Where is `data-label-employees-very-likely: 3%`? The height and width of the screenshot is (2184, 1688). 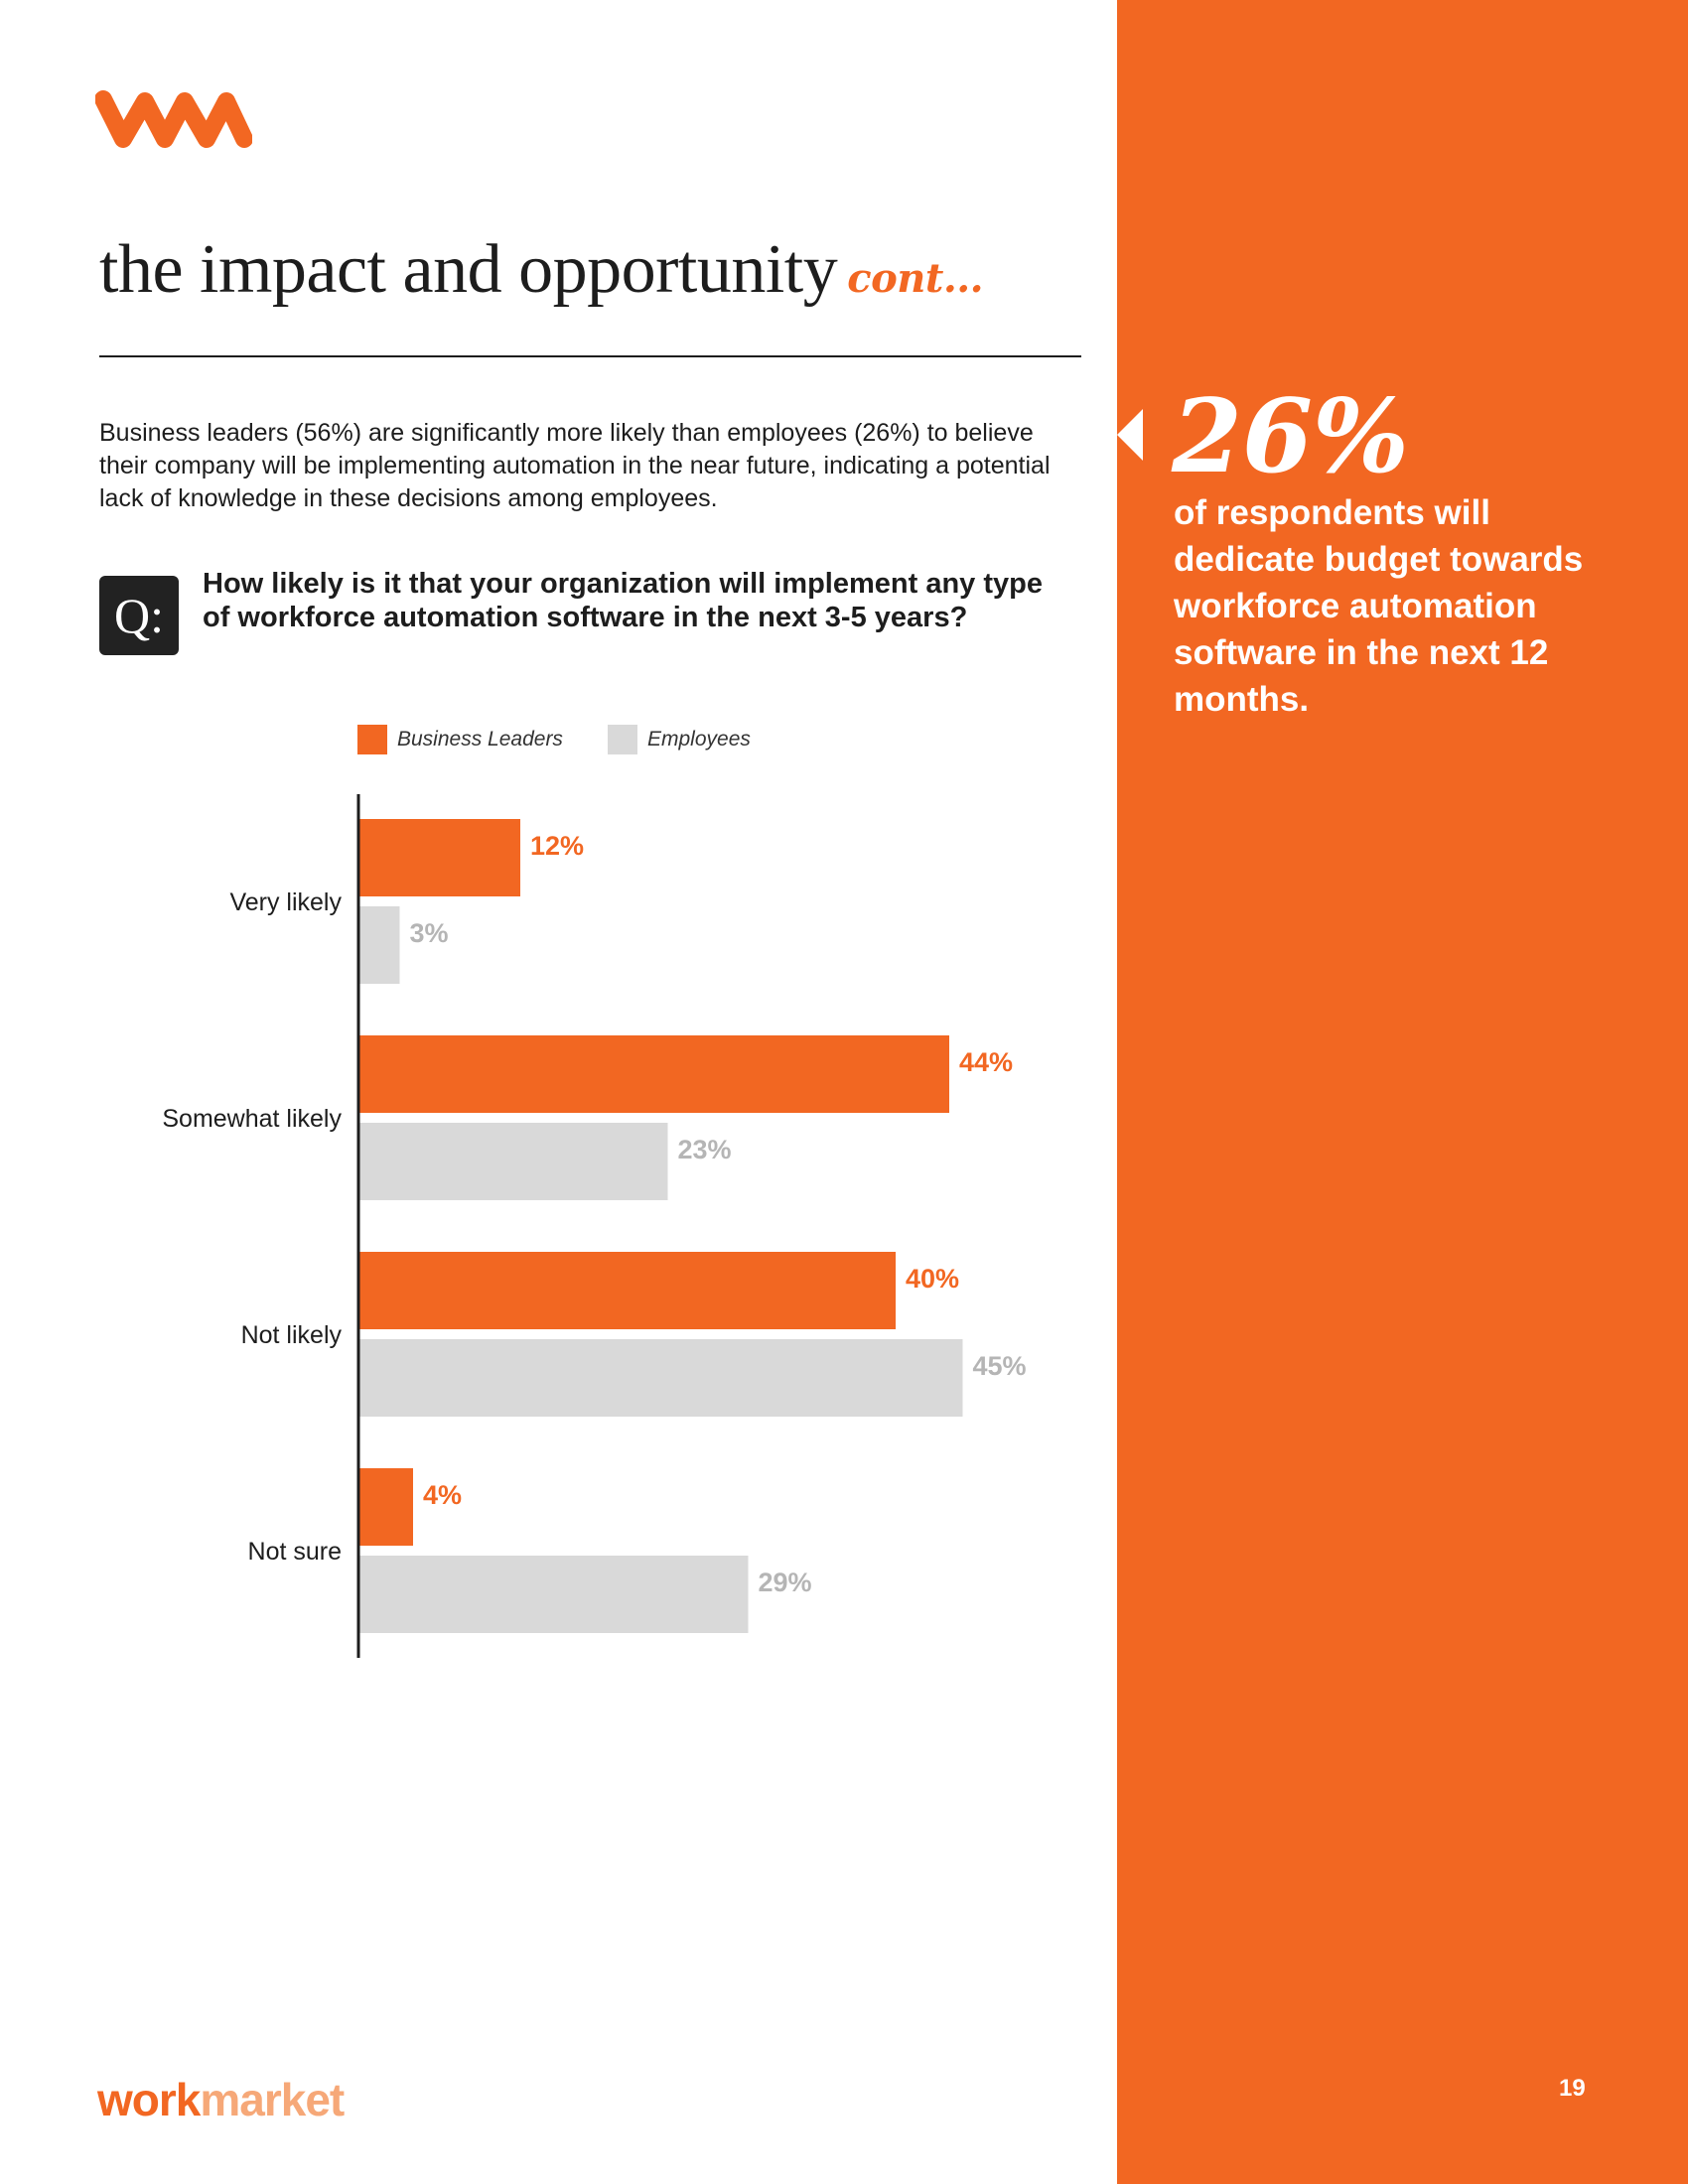
data-label-employees-very-likely: 3% is located at coordinates (429, 933).